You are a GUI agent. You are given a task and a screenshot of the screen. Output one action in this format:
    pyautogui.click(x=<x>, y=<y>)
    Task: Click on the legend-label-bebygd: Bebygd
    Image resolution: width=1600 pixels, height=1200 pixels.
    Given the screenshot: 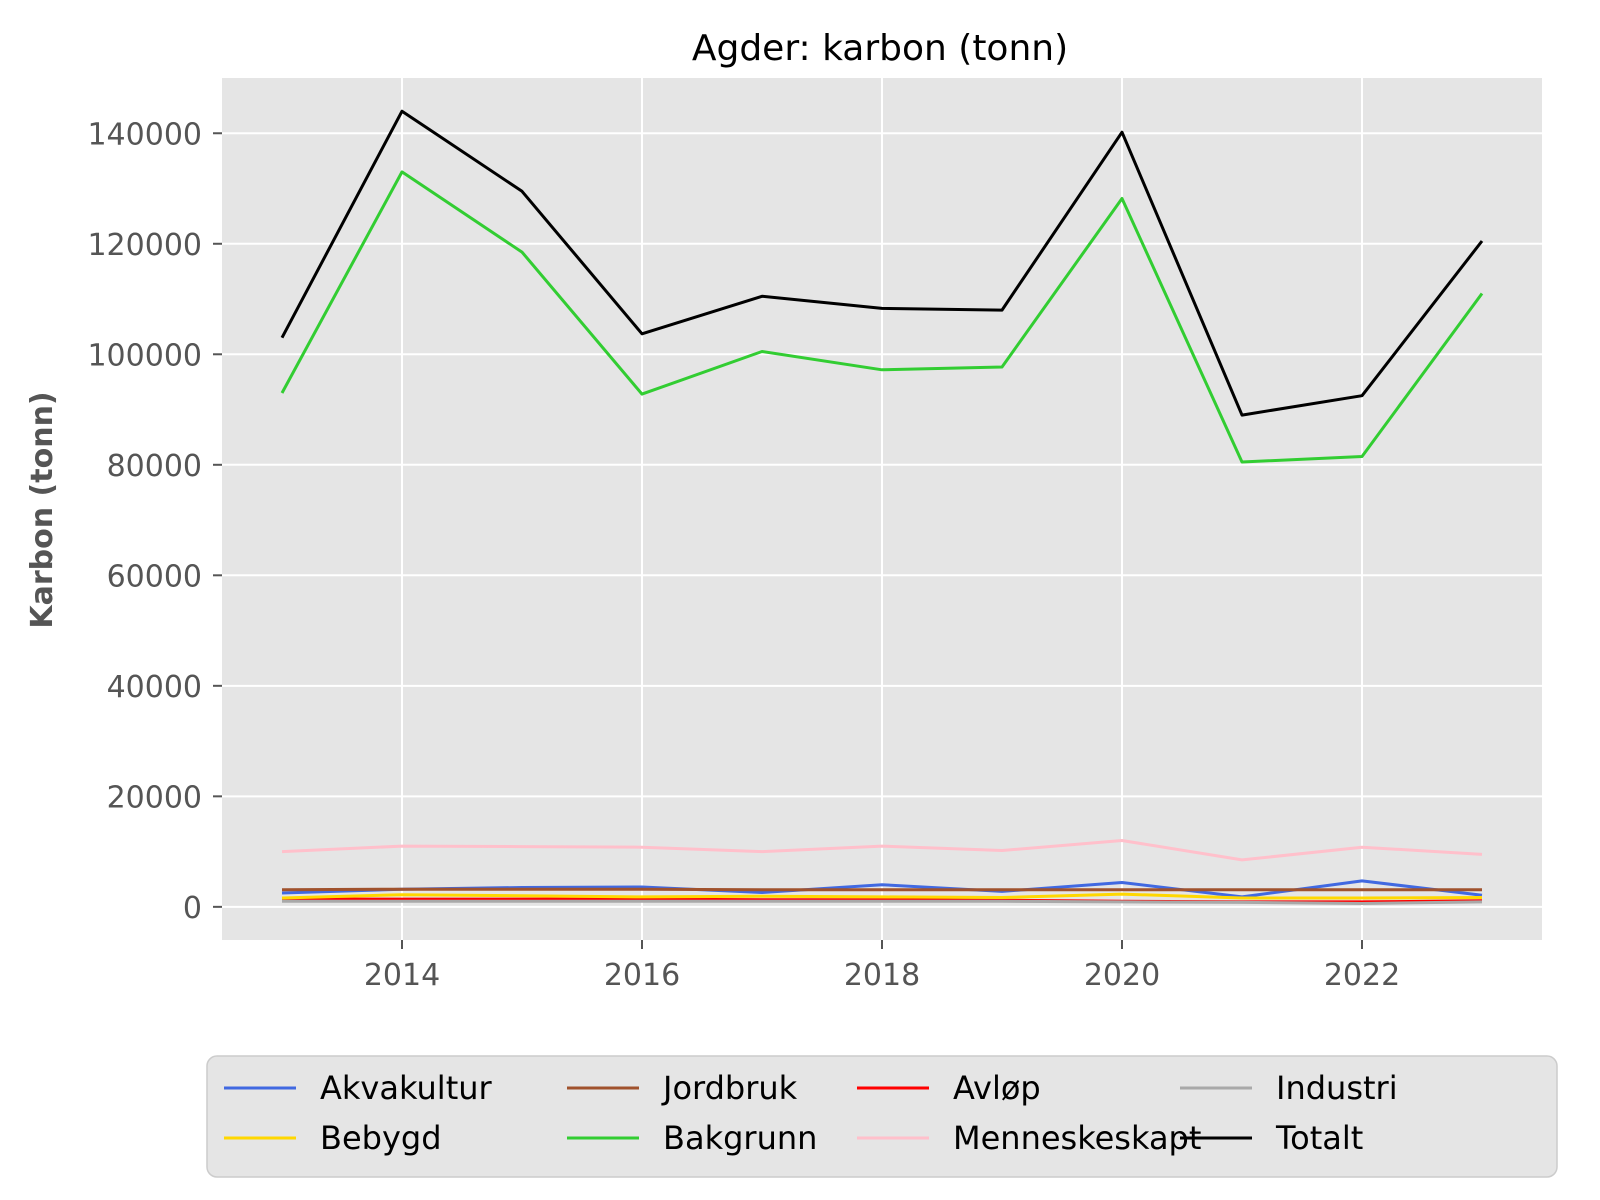 What is the action you would take?
    pyautogui.click(x=381, y=1138)
    